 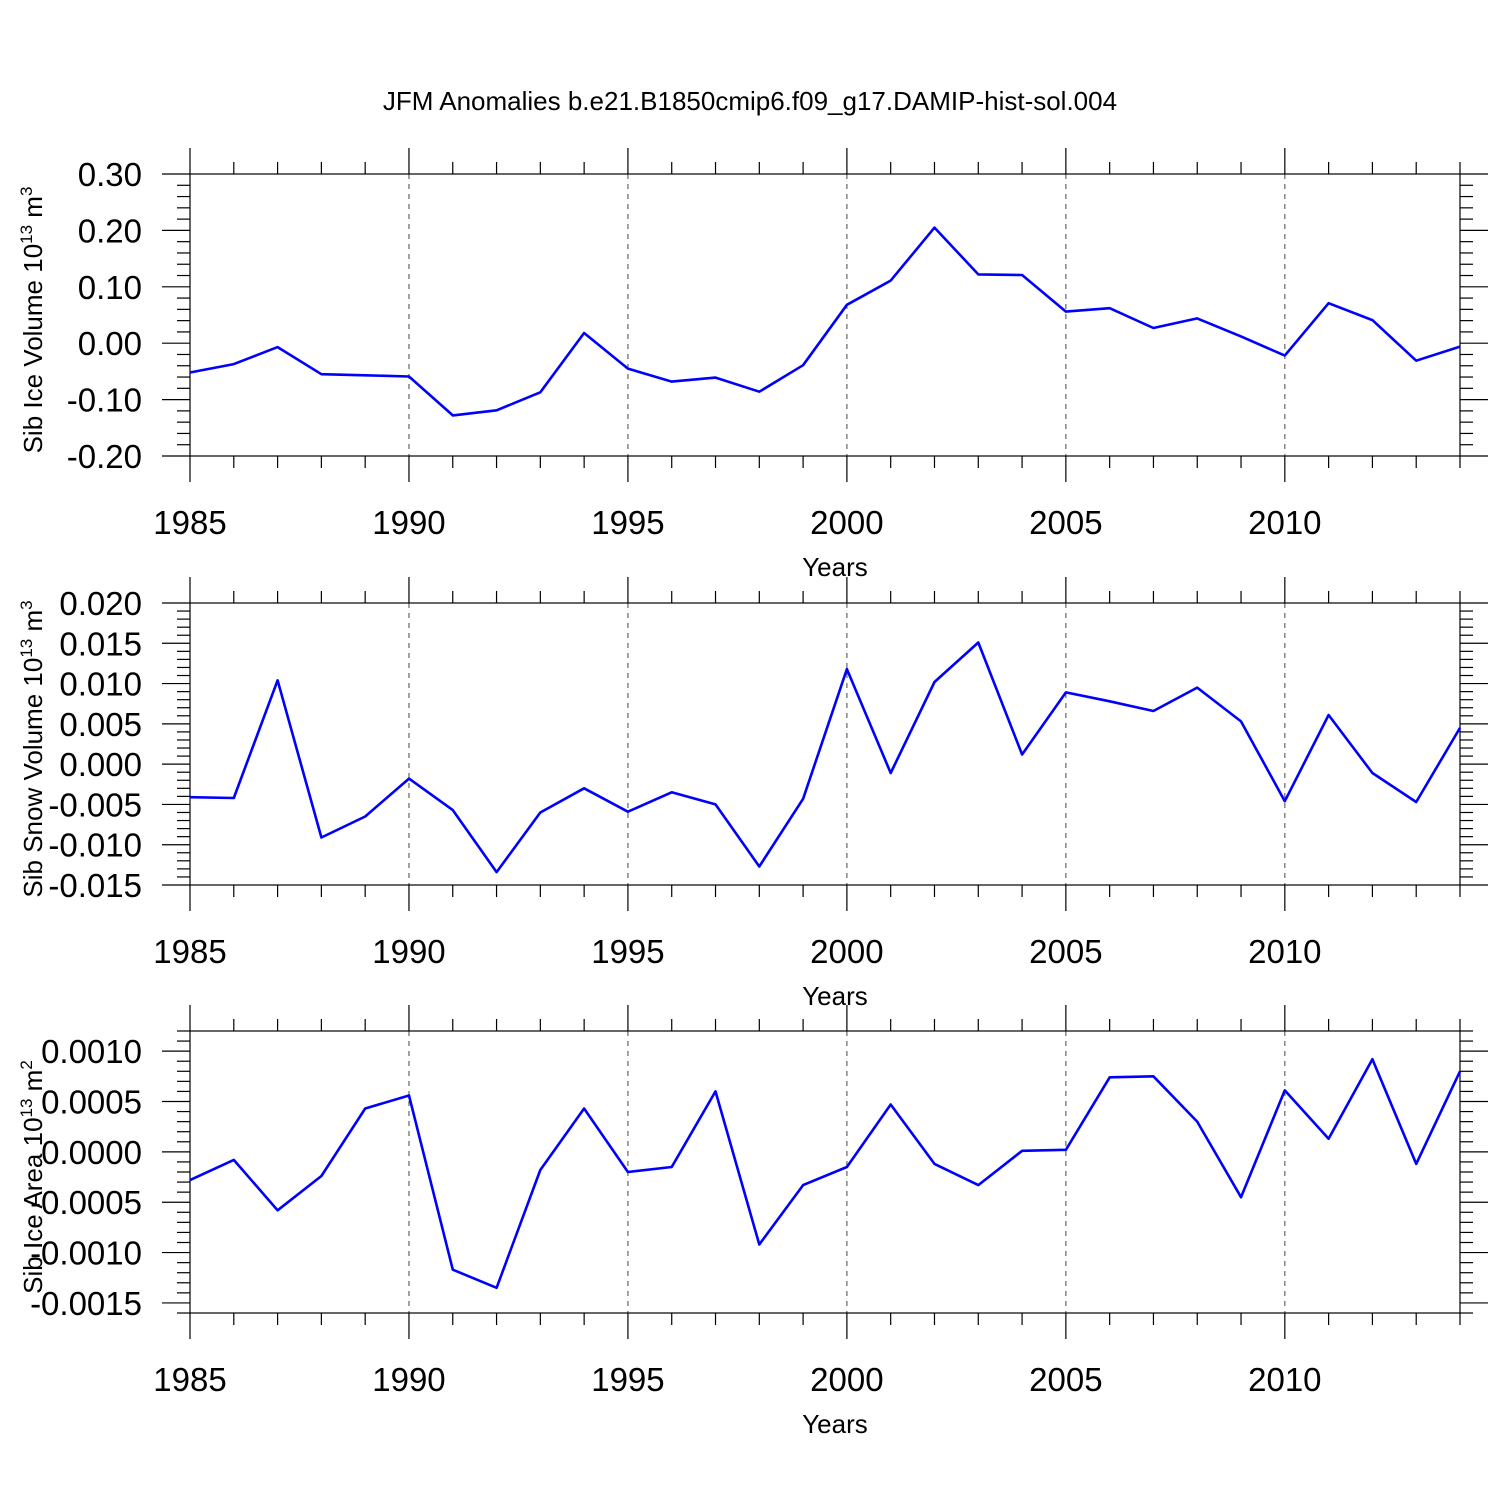 I want to click on y-tick-label: 0.005, so click(x=100, y=724).